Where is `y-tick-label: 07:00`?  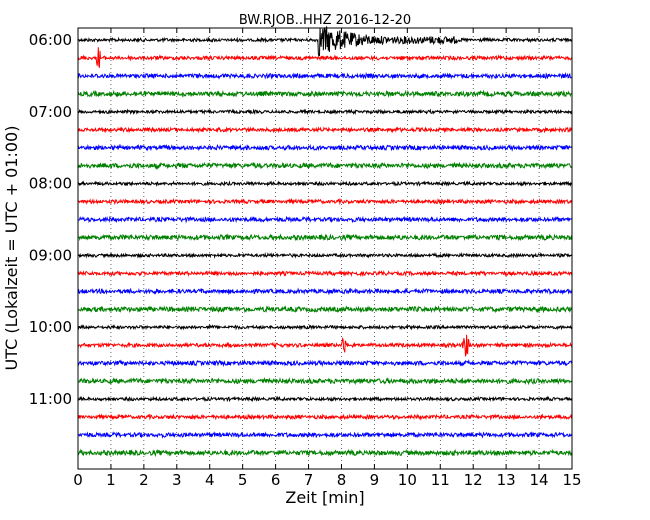 y-tick-label: 07:00 is located at coordinates (50, 112).